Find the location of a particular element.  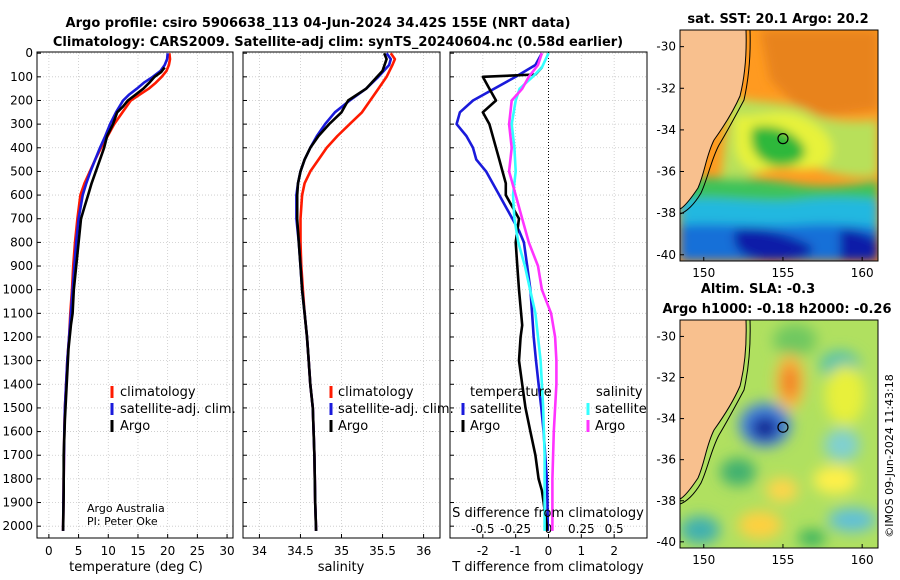

y-tick-label: 1000 is located at coordinates (17, 290).